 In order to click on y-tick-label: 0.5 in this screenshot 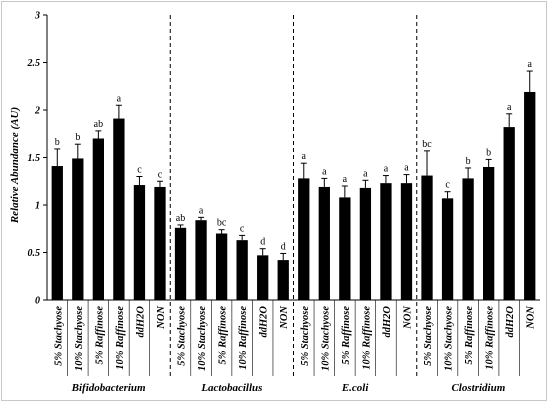, I will do `click(34, 253)`.